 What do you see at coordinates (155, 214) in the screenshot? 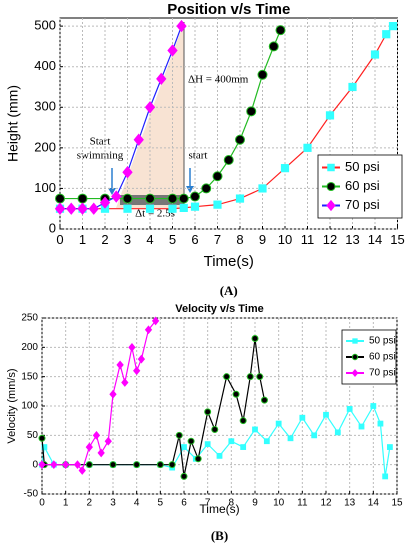
I see `annotation: Δt = 2.5s` at bounding box center [155, 214].